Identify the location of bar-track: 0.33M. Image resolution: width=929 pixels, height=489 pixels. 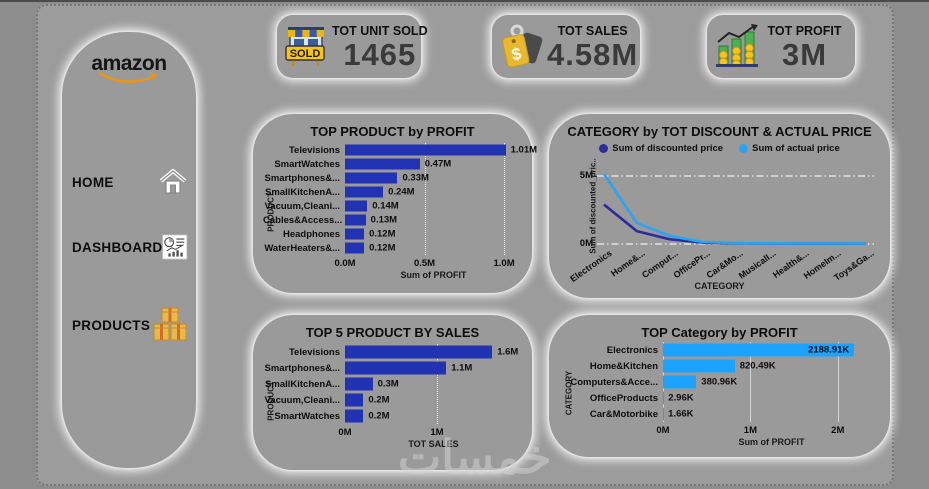
(428, 178).